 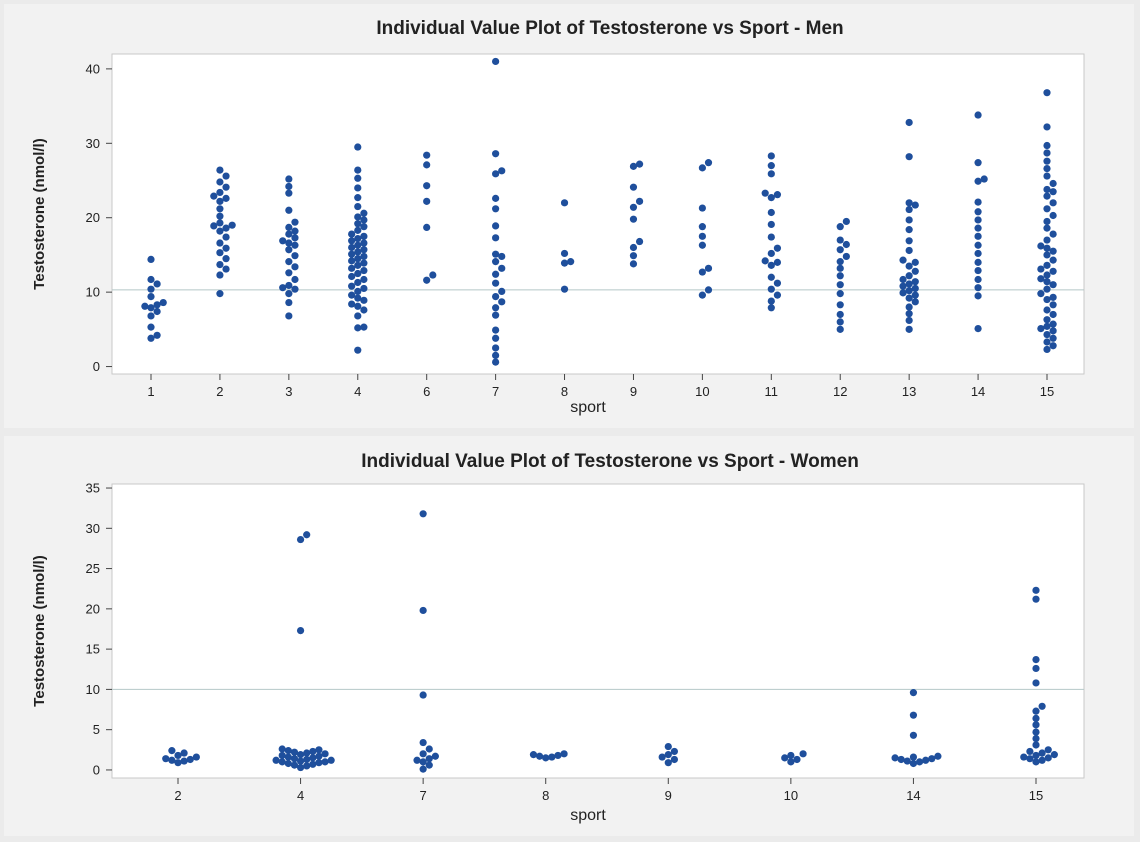 I want to click on x-tick-label: 14, so click(x=978, y=391).